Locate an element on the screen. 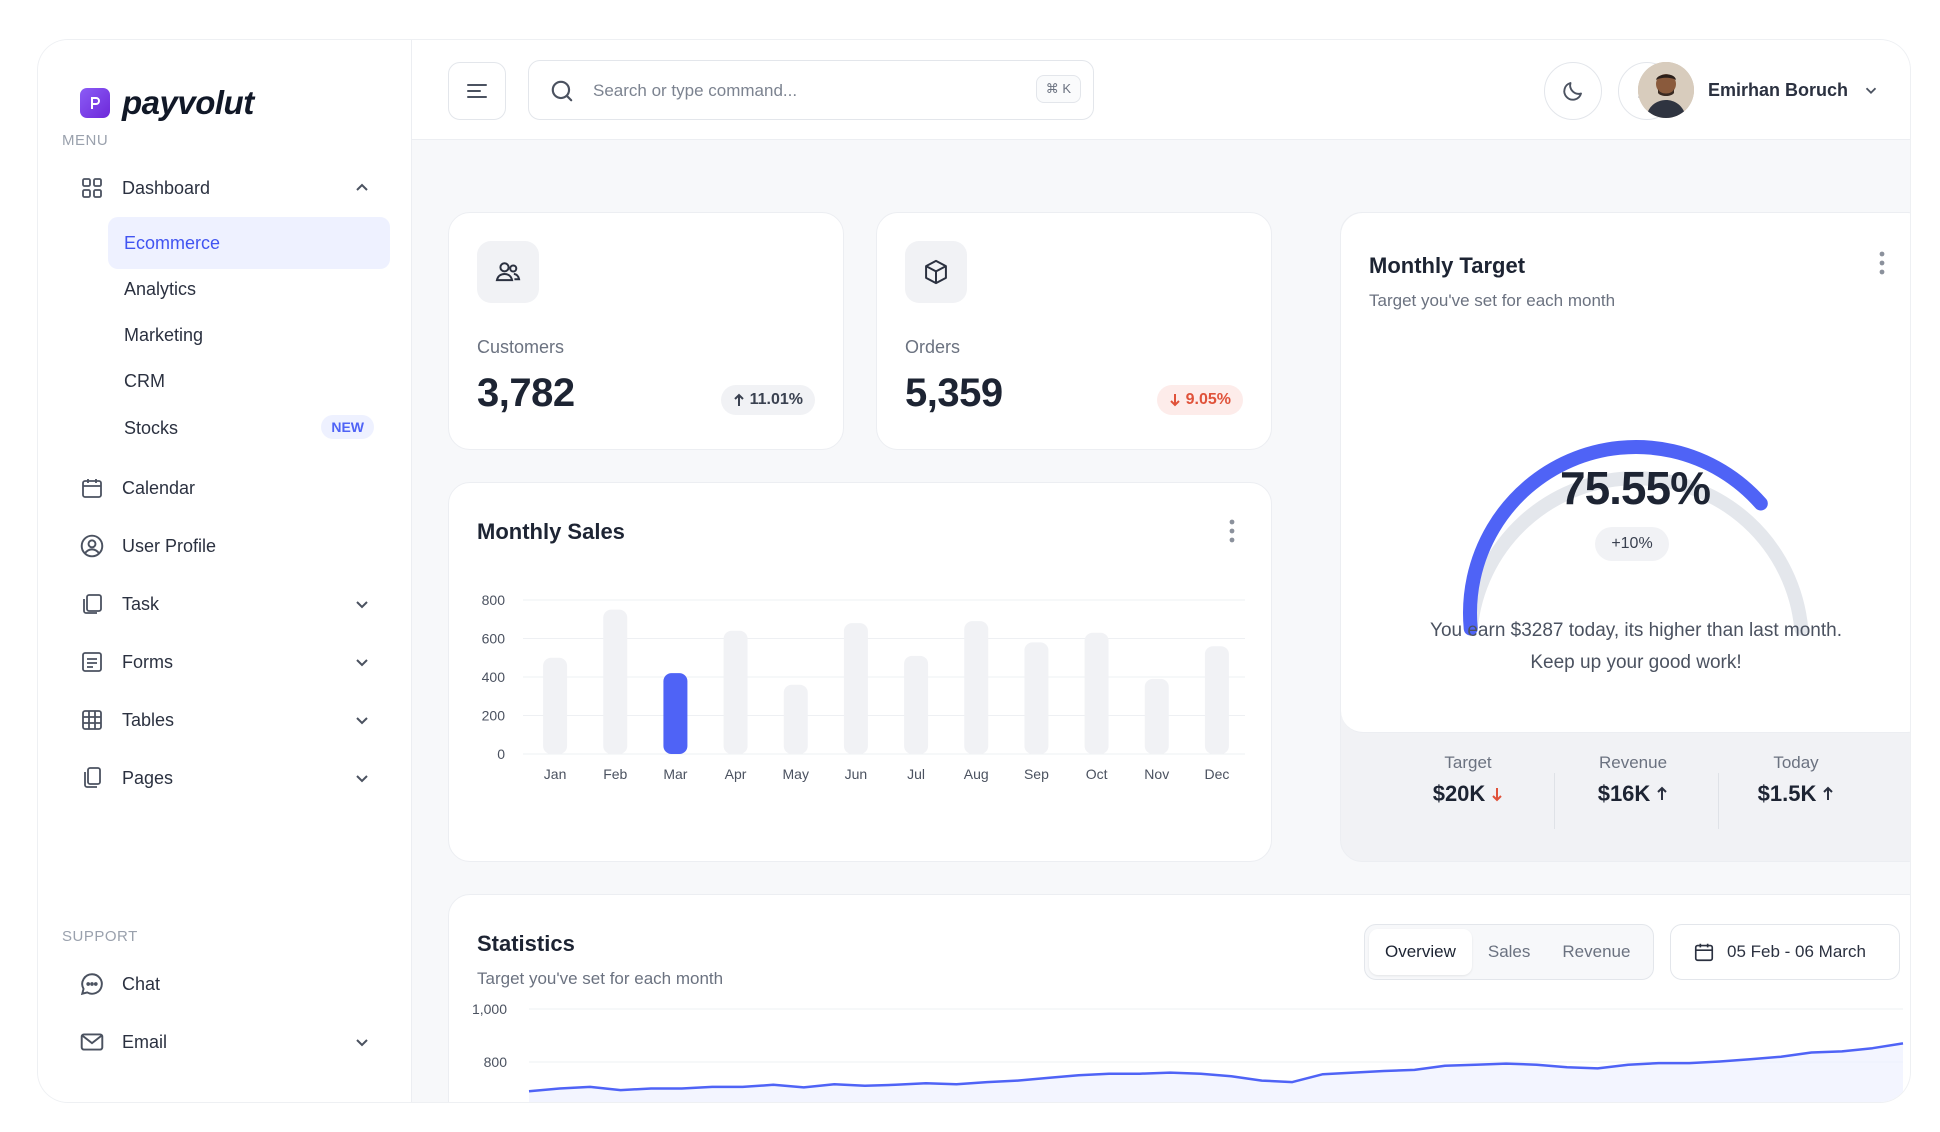  x-tick-label: Feb is located at coordinates (615, 774).